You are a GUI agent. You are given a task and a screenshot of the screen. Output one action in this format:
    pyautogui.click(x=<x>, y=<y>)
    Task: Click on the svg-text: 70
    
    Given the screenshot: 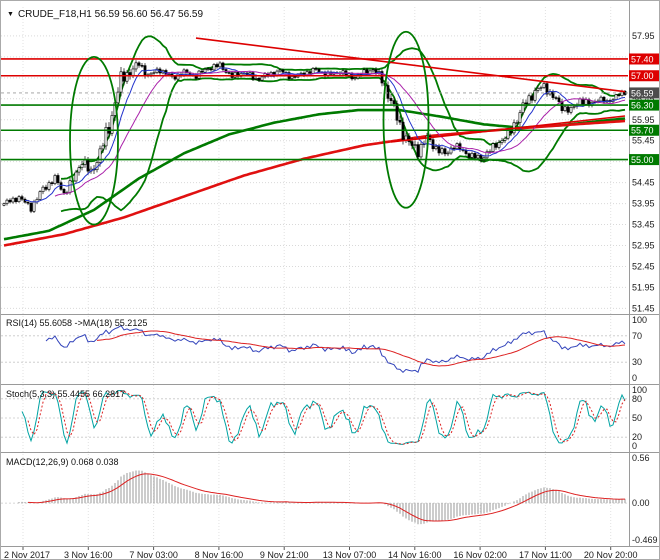 What is the action you would take?
    pyautogui.click(x=637, y=336)
    